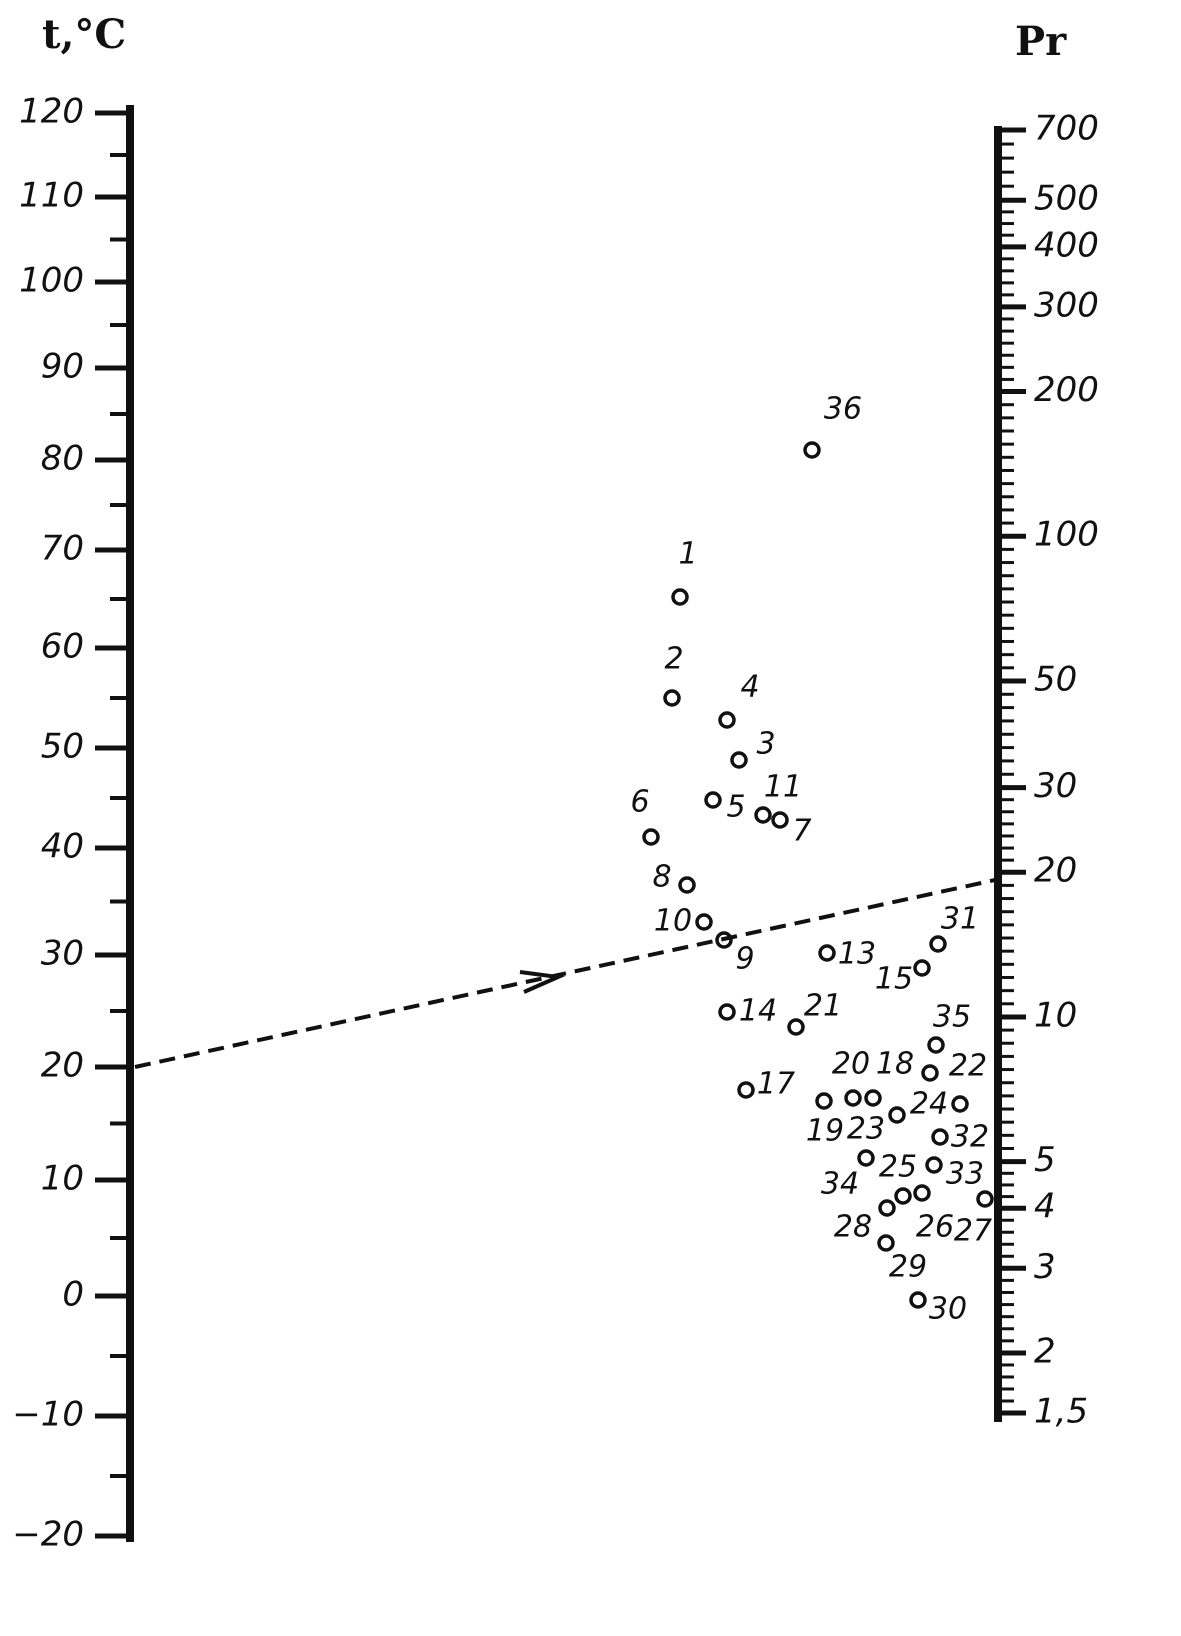 The image size is (1181, 1636). I want to click on point-label: 1, so click(687, 554).